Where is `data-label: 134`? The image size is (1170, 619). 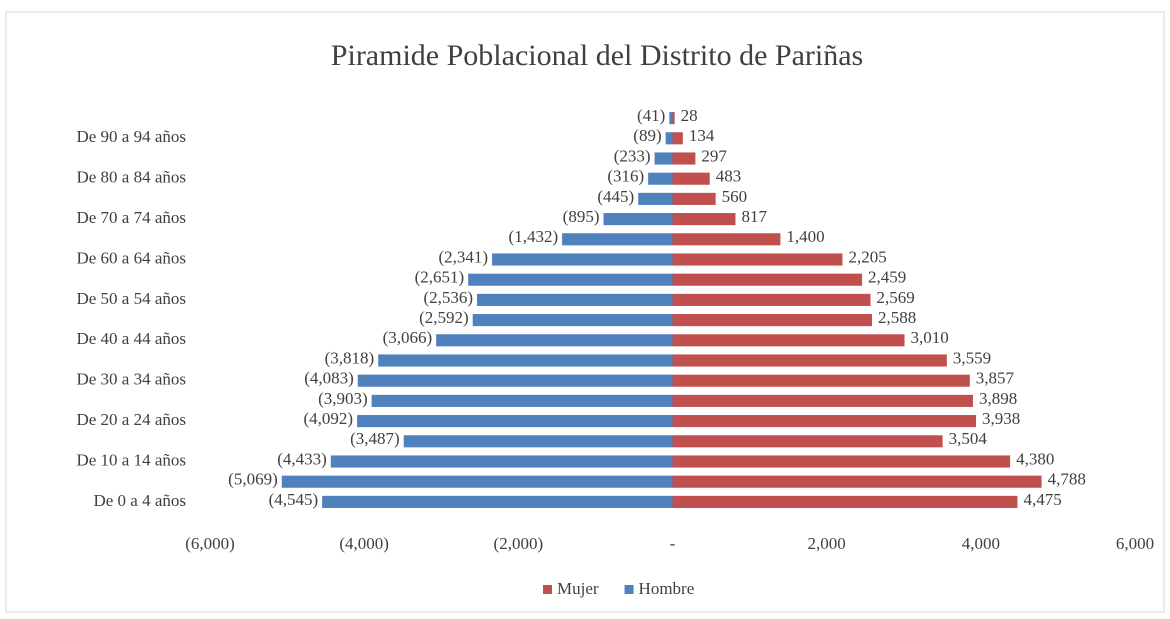
data-label: 134 is located at coordinates (702, 135).